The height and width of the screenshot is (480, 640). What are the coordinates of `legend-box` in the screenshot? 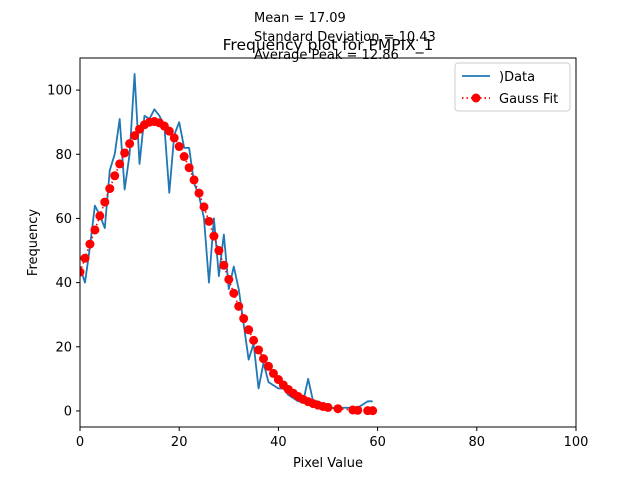 It's located at (512, 87).